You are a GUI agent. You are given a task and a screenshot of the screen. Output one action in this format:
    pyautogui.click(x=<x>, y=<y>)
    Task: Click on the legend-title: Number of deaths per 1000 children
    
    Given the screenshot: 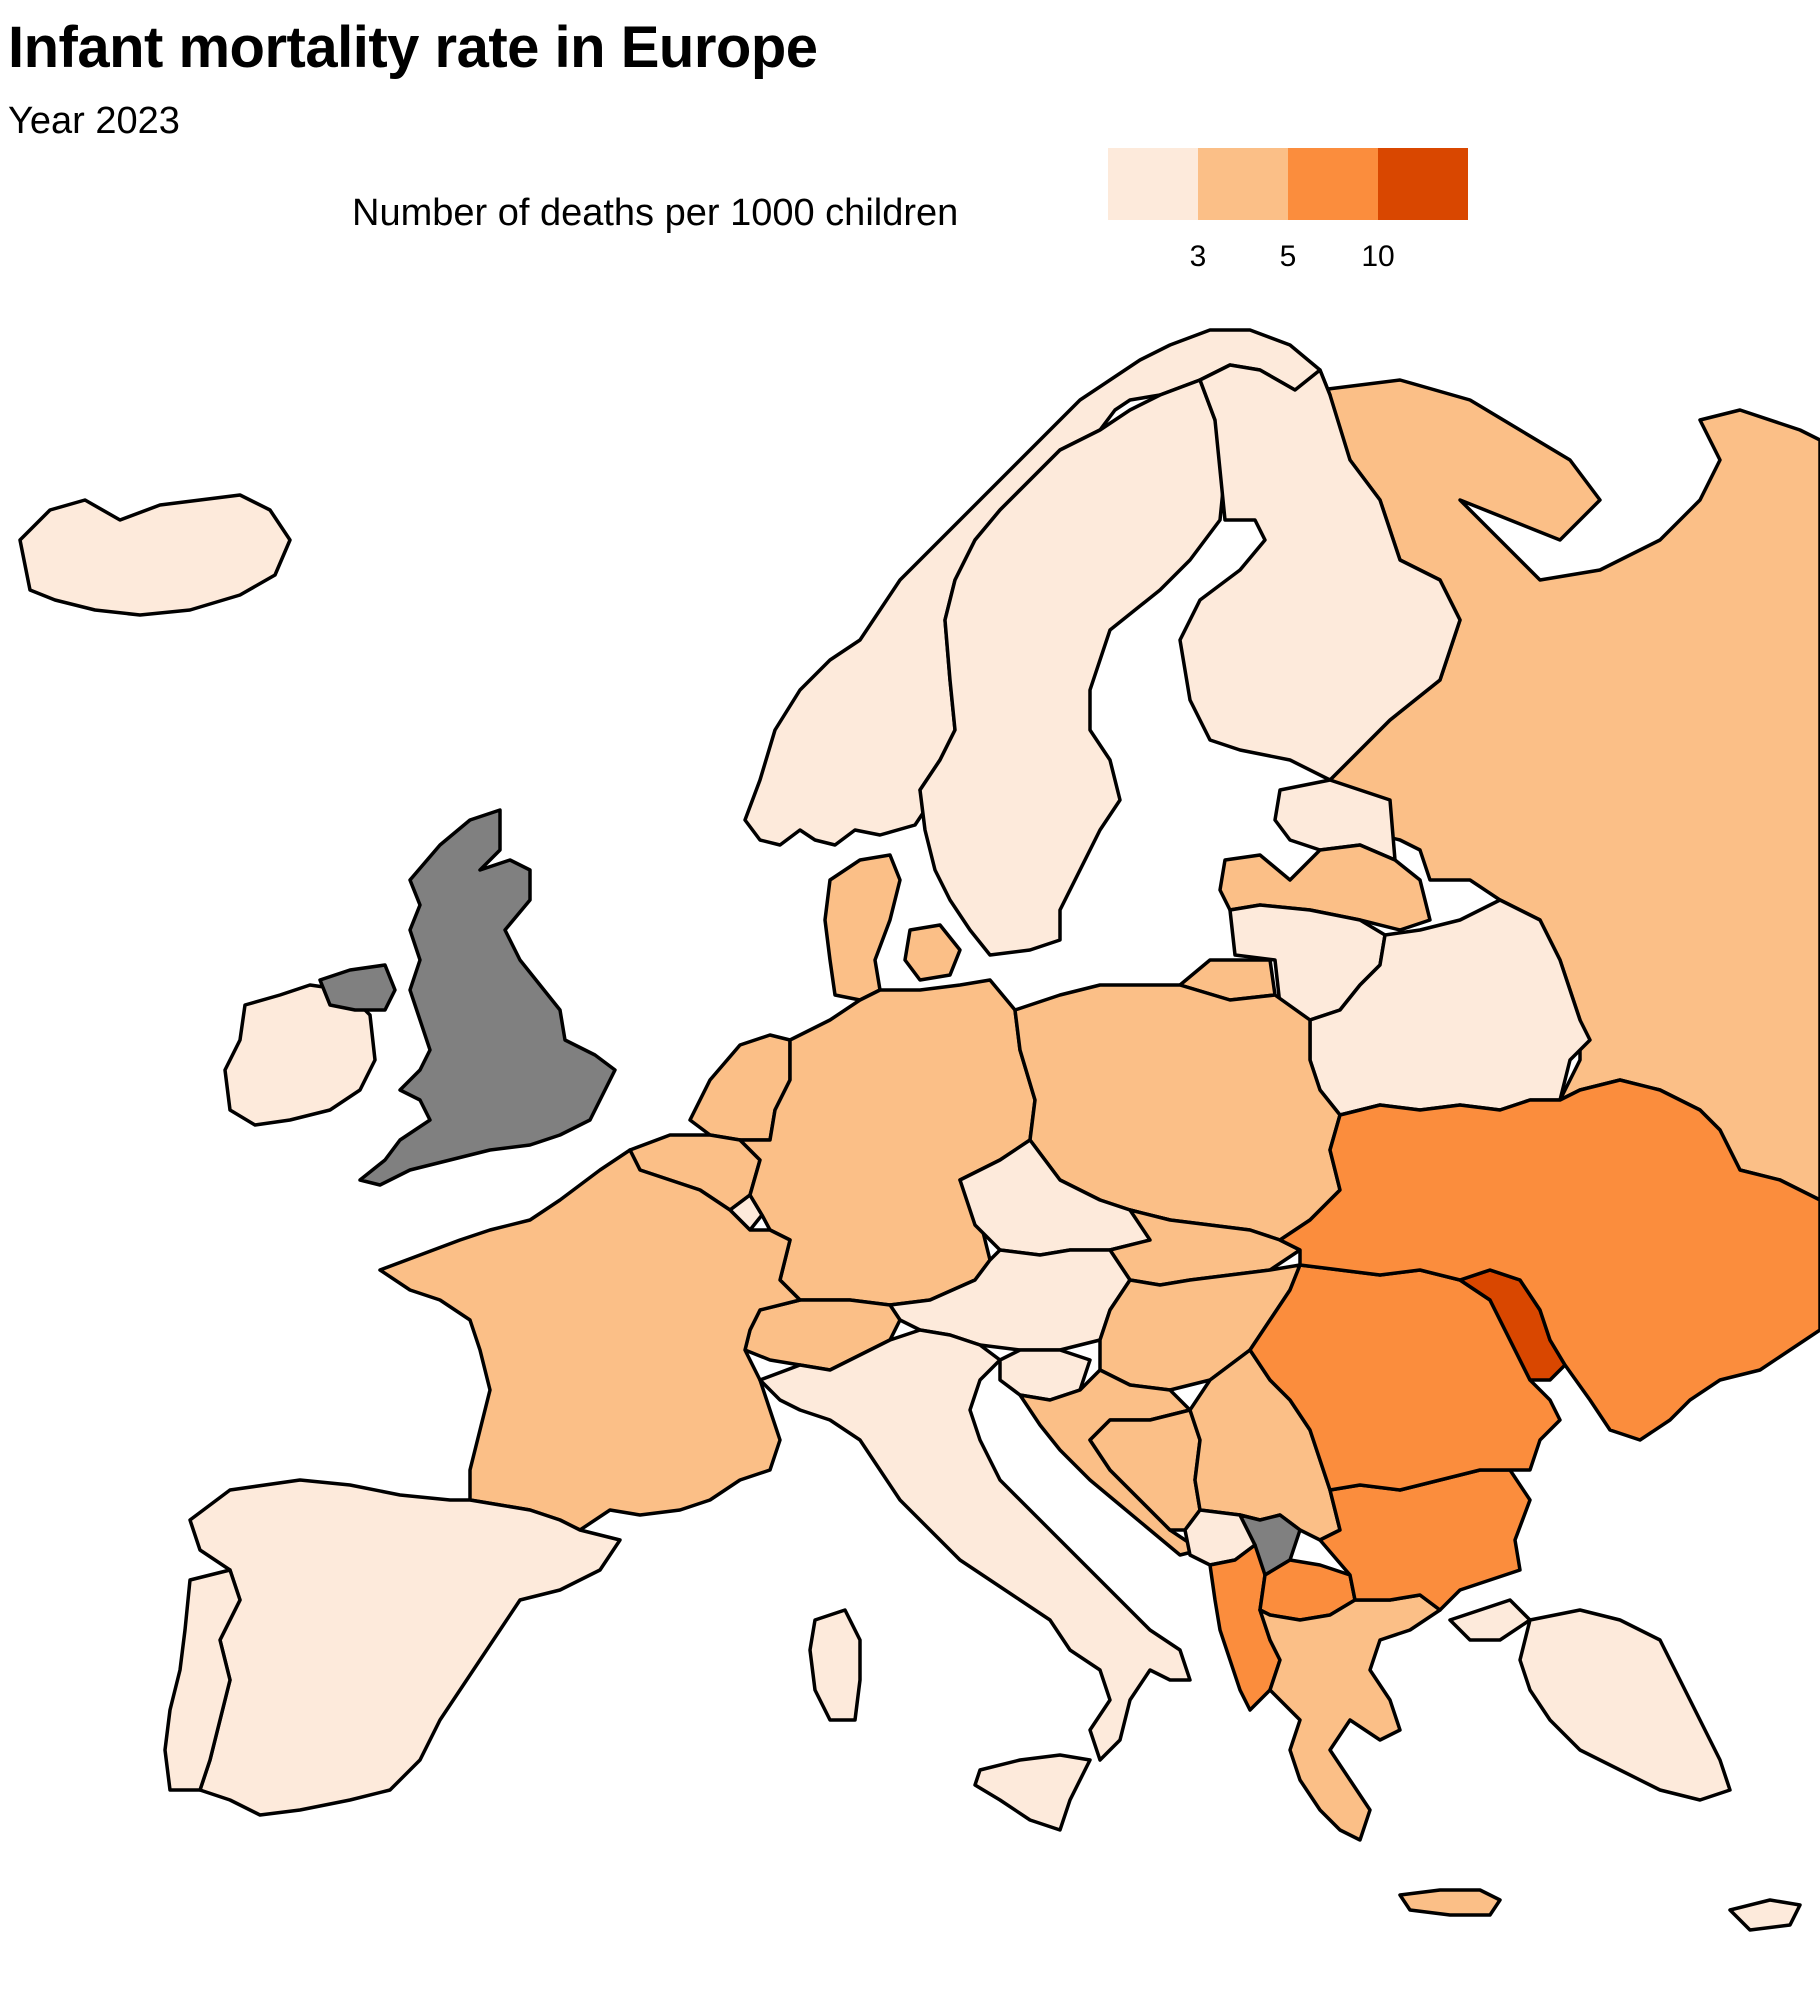 What is the action you would take?
    pyautogui.click(x=655, y=213)
    